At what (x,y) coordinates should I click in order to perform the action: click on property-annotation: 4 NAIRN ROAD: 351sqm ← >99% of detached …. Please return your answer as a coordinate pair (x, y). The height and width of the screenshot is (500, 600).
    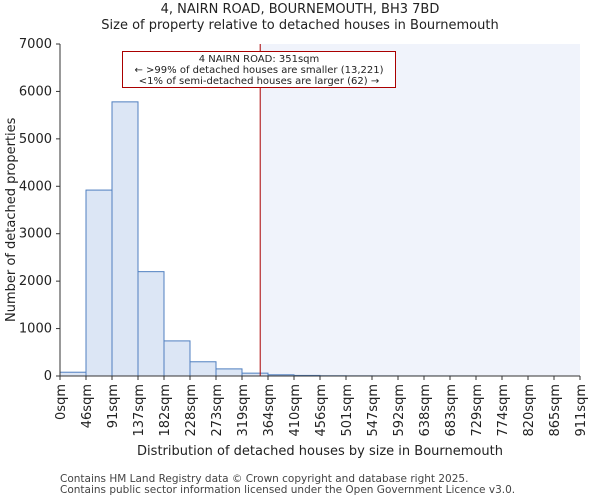
    Looking at the image, I should click on (259, 69).